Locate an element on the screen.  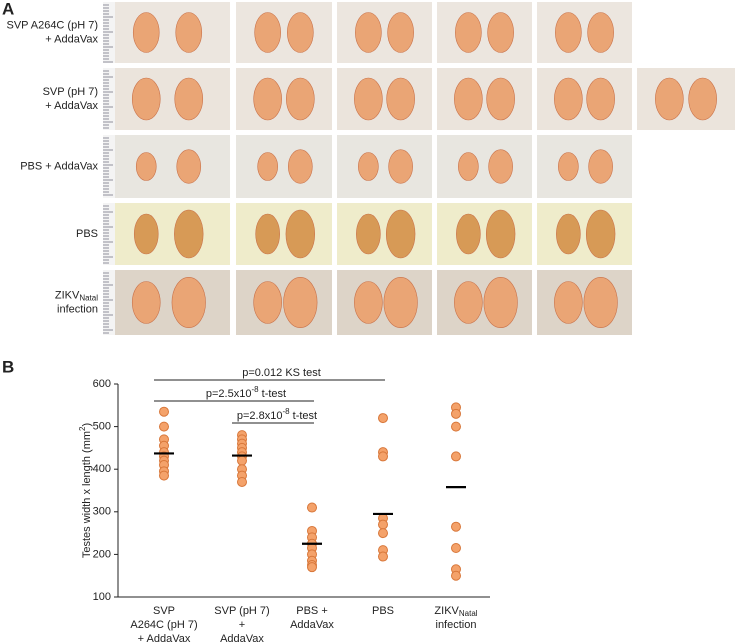
label: SVP A264C (pH 7) is located at coordinates (52, 25).